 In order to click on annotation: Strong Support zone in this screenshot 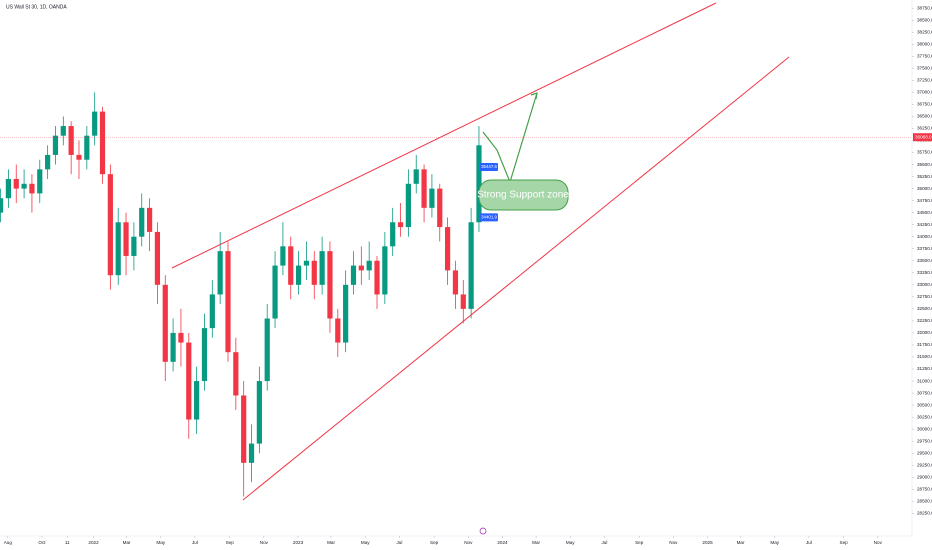, I will do `click(523, 195)`.